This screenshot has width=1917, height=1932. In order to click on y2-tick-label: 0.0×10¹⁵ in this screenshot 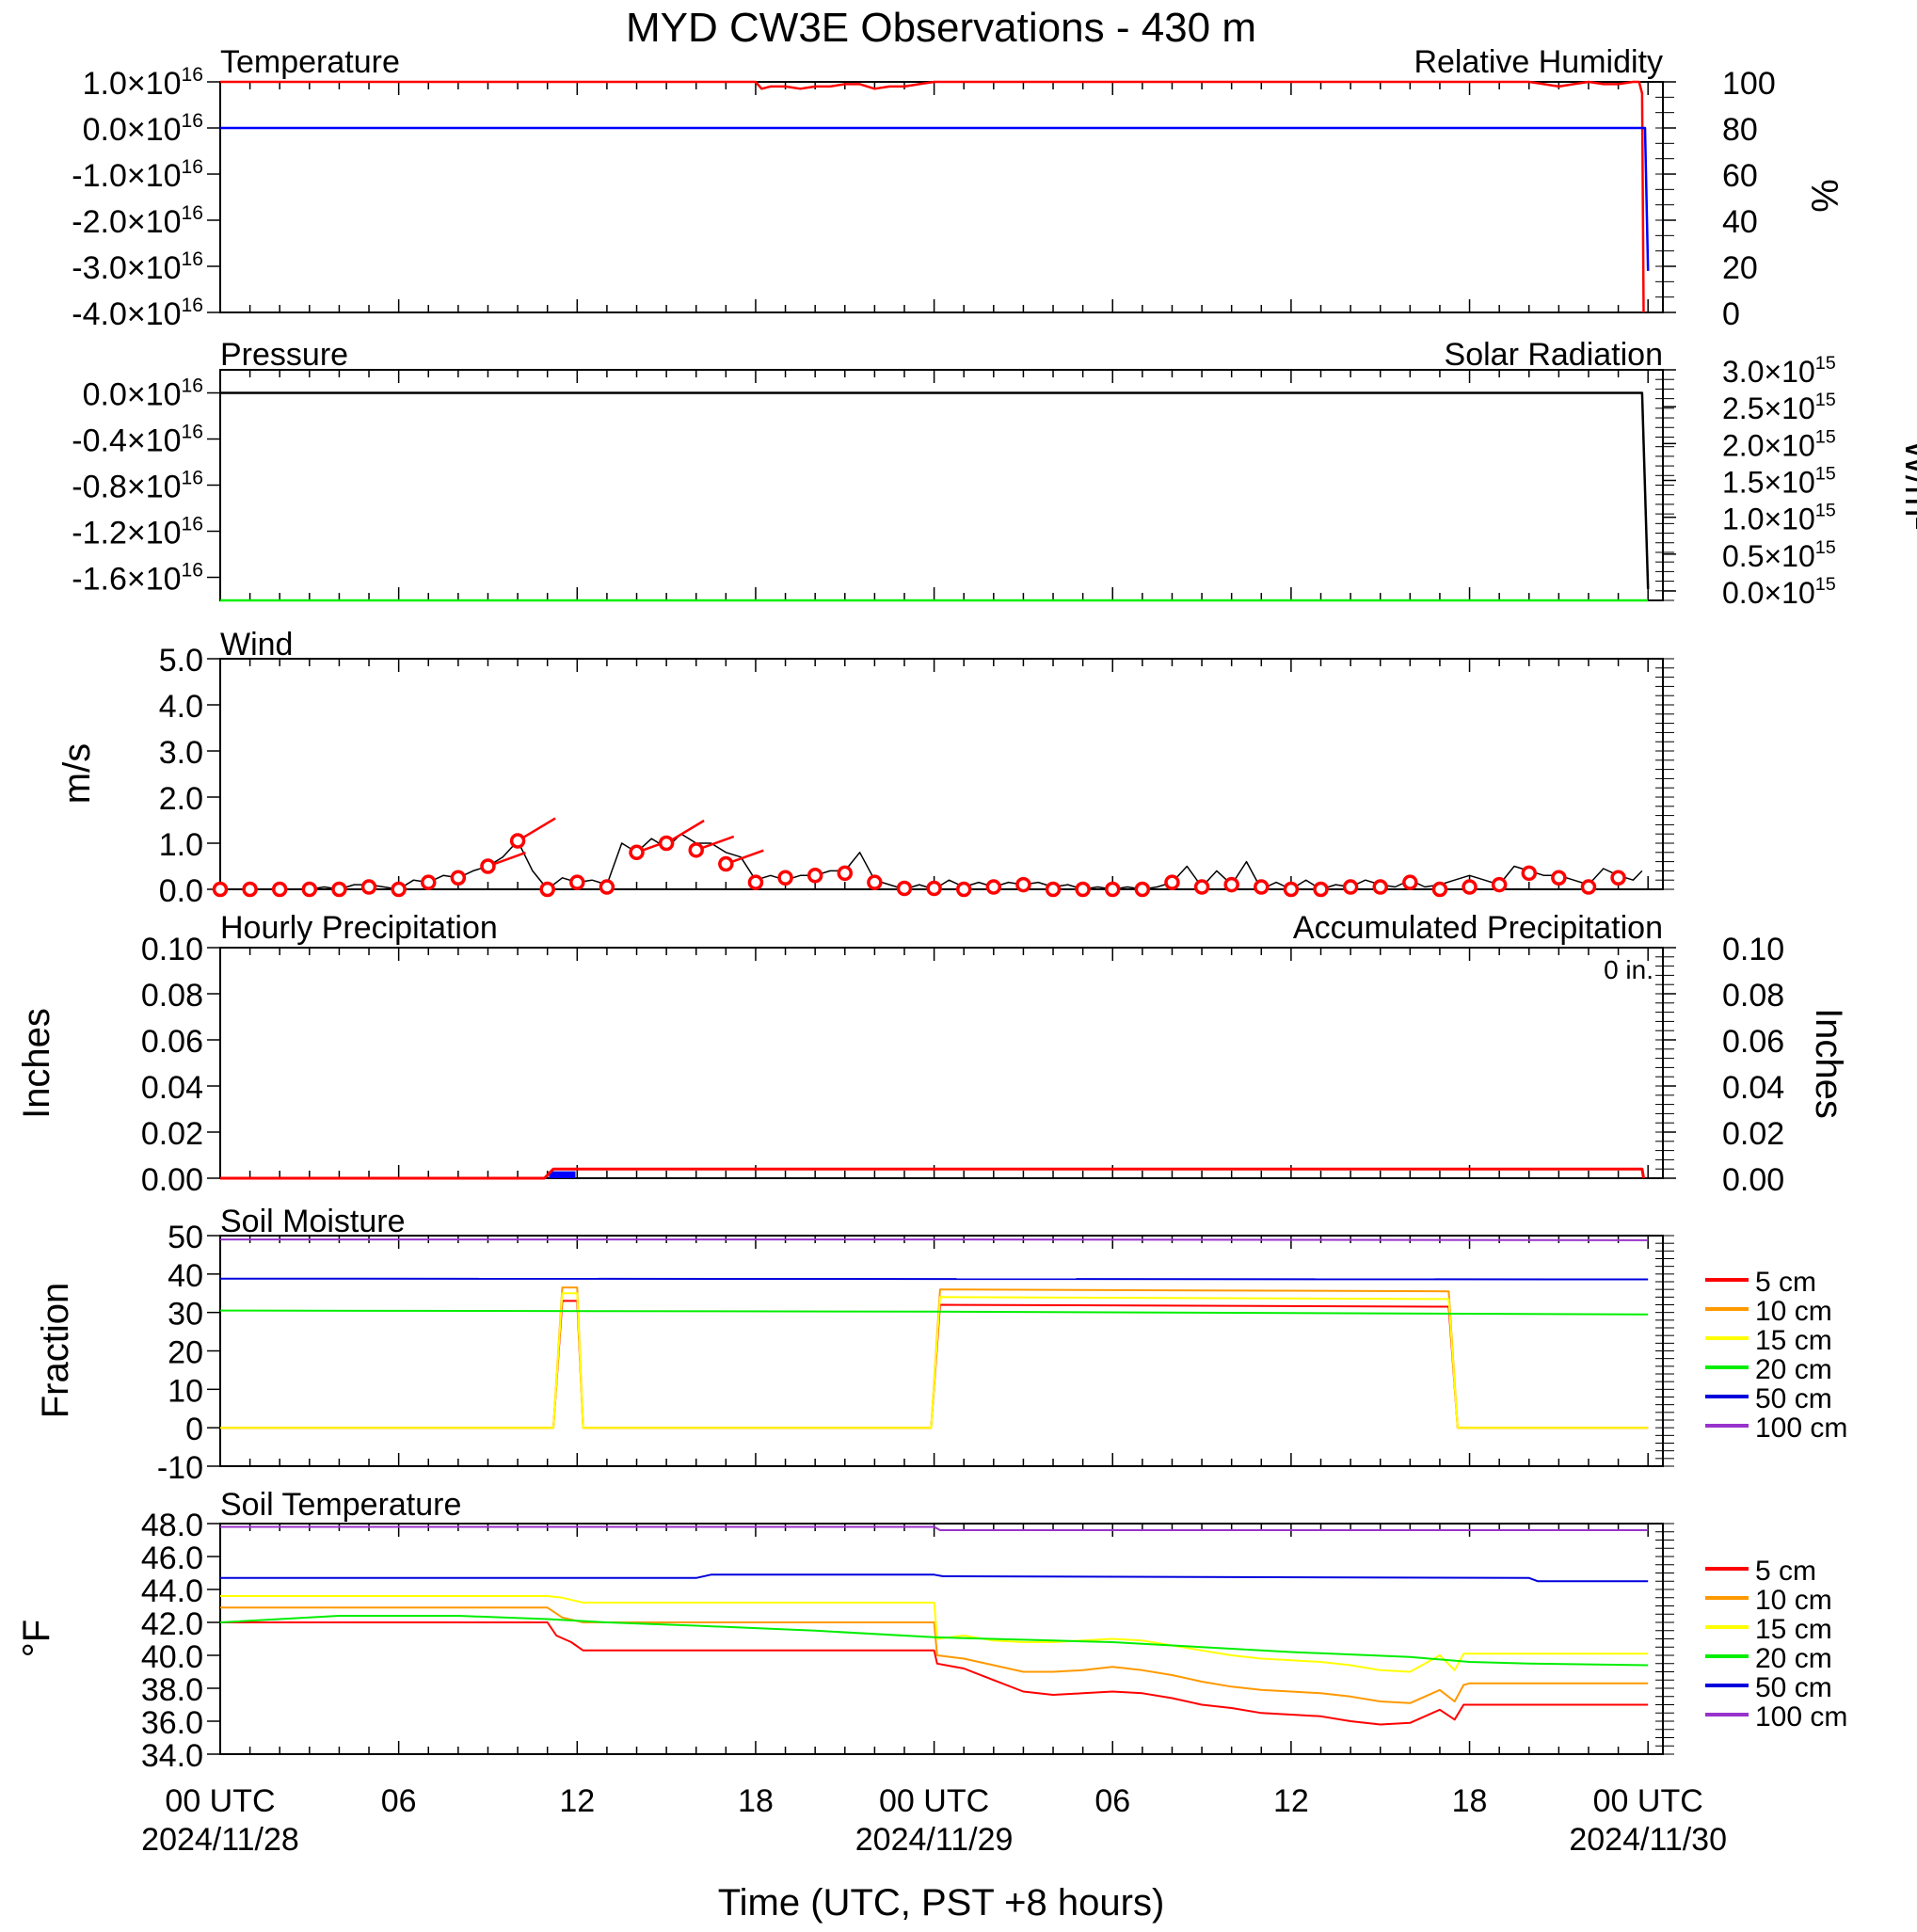, I will do `click(1779, 592)`.